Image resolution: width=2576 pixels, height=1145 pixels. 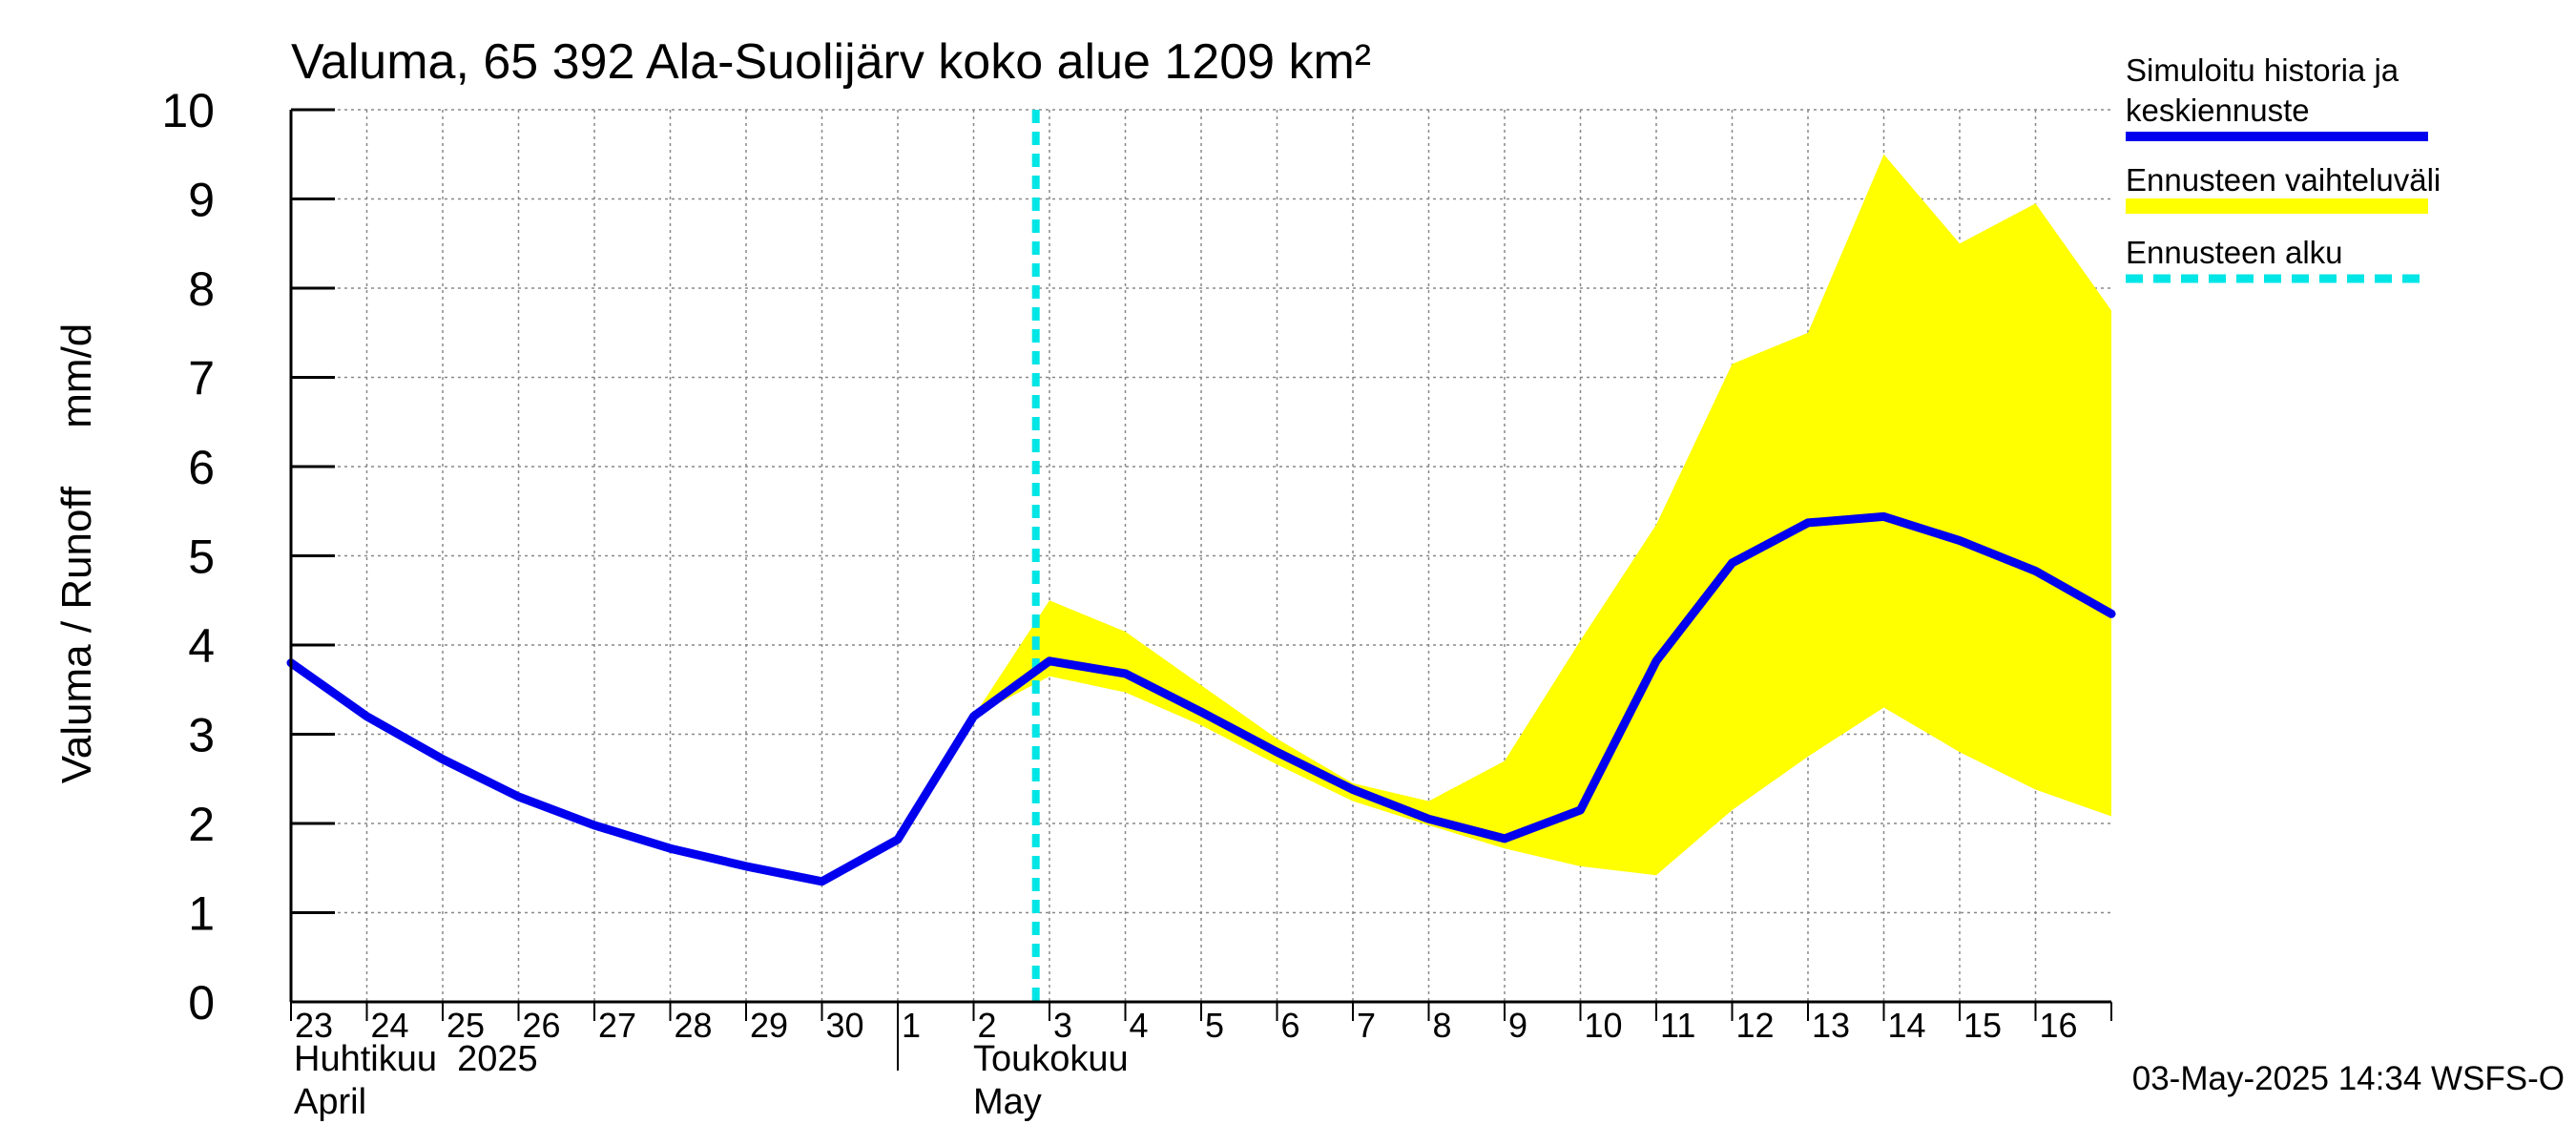 What do you see at coordinates (1604, 1025) in the screenshot?
I see `x-tick-label-10: 10` at bounding box center [1604, 1025].